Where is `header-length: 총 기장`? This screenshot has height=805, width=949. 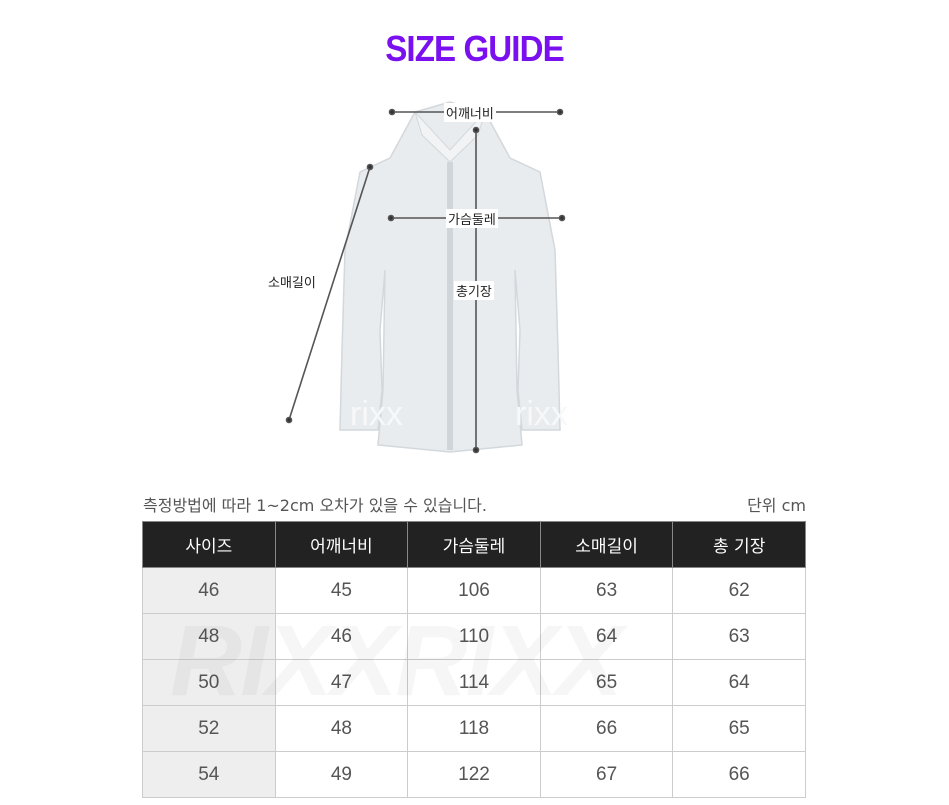 header-length: 총 기장 is located at coordinates (739, 544).